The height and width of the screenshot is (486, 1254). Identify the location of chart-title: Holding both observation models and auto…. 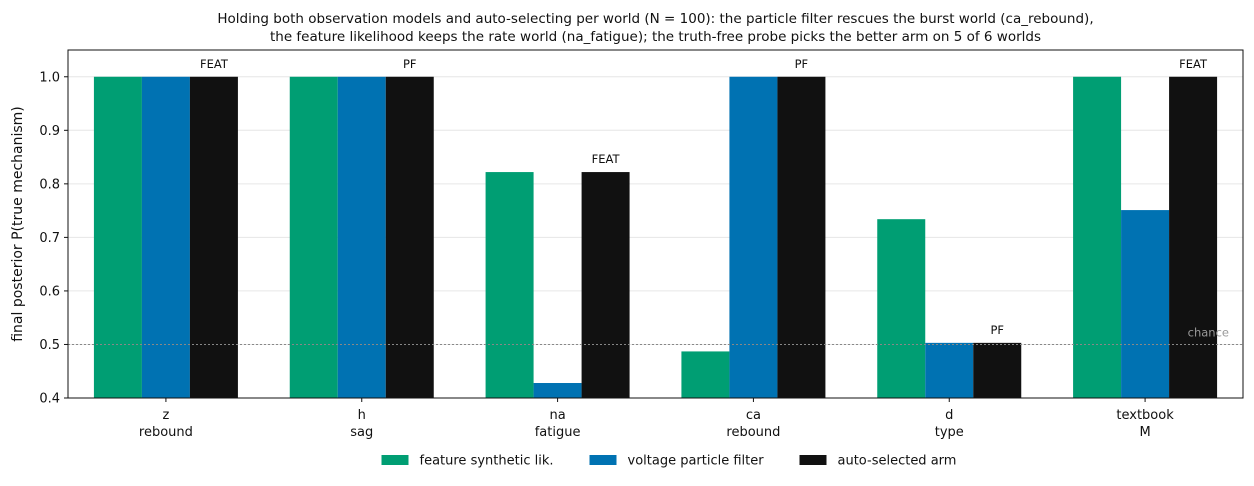
(655, 28).